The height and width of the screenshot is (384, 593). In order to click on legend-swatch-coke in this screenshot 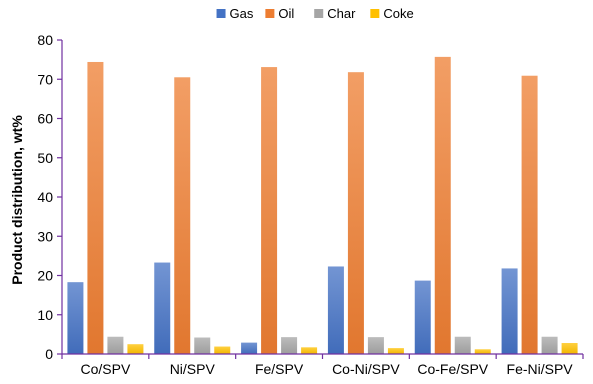, I will do `click(375, 13)`.